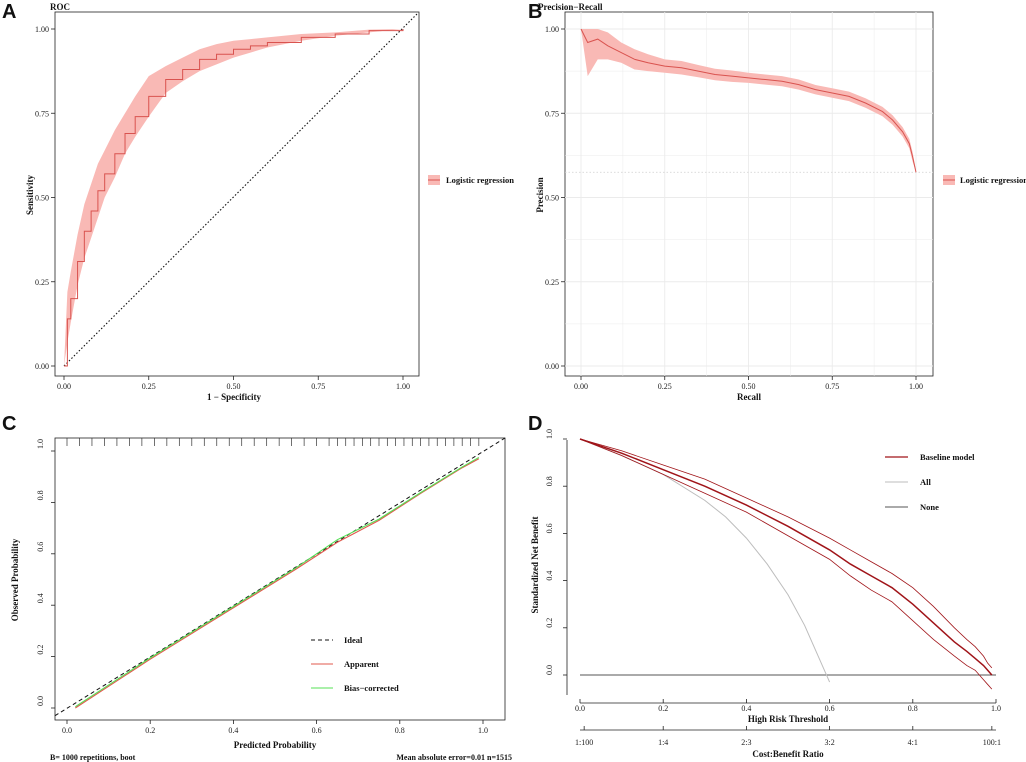  Describe the element at coordinates (353, 640) in the screenshot. I see `legend-ideal-label: Ideal` at that location.